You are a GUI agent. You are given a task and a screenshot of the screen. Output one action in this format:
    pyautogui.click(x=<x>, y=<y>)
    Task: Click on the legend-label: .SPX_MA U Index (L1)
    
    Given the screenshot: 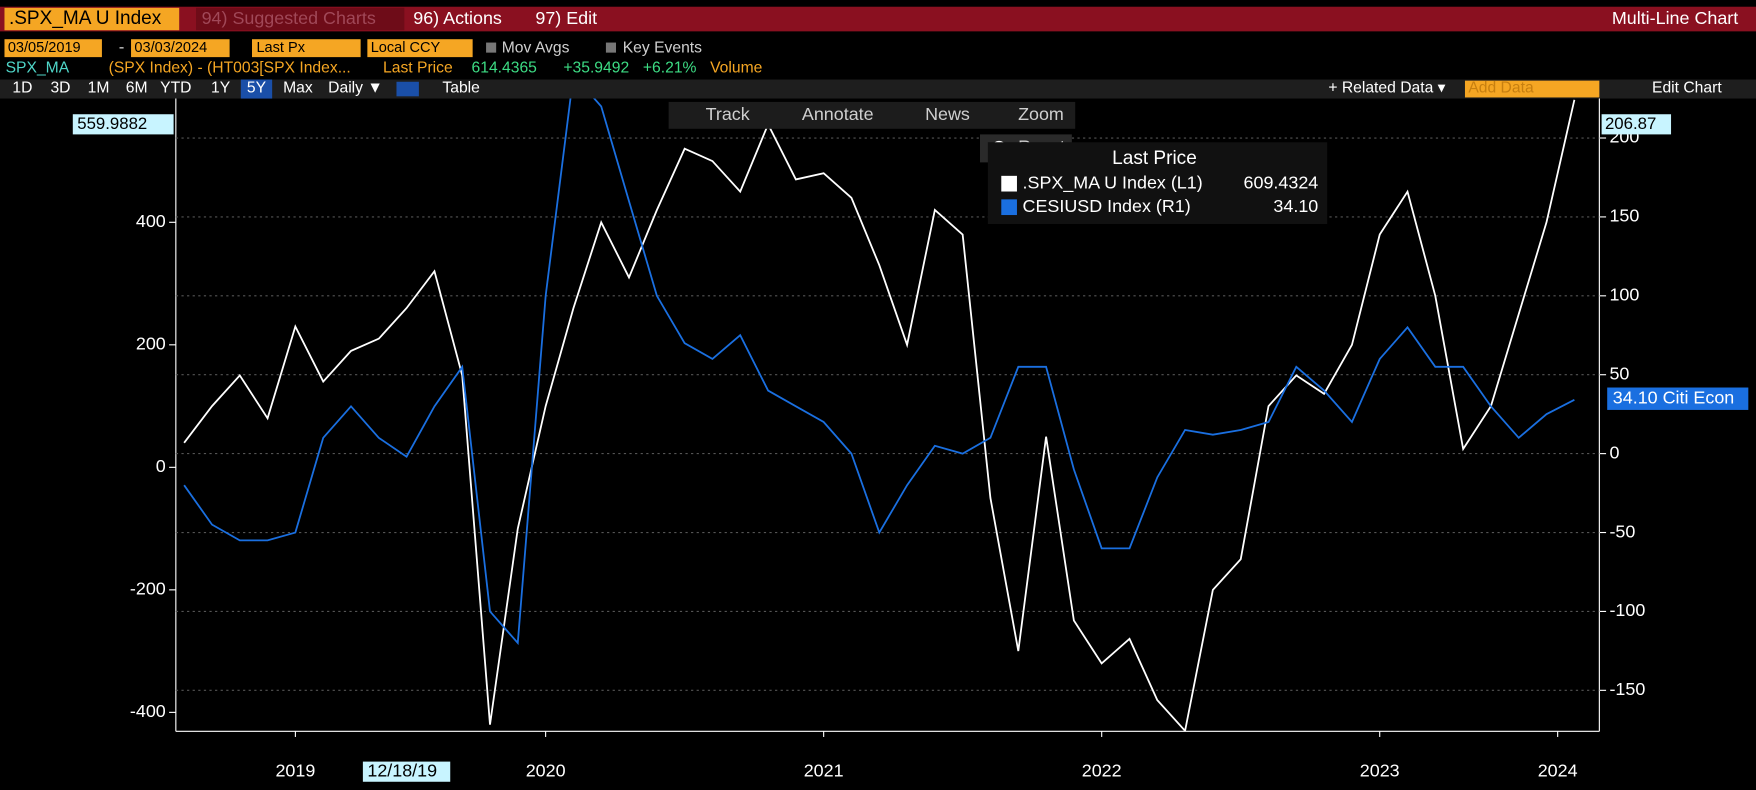 What is the action you would take?
    pyautogui.click(x=1113, y=182)
    